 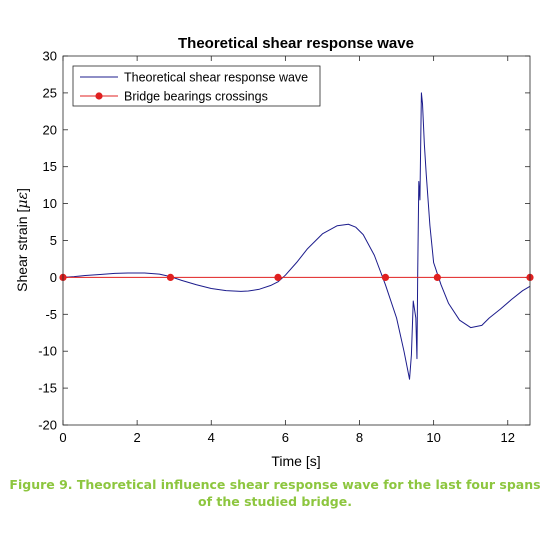 What do you see at coordinates (50, 129) in the screenshot?
I see `y-tick-label: 20` at bounding box center [50, 129].